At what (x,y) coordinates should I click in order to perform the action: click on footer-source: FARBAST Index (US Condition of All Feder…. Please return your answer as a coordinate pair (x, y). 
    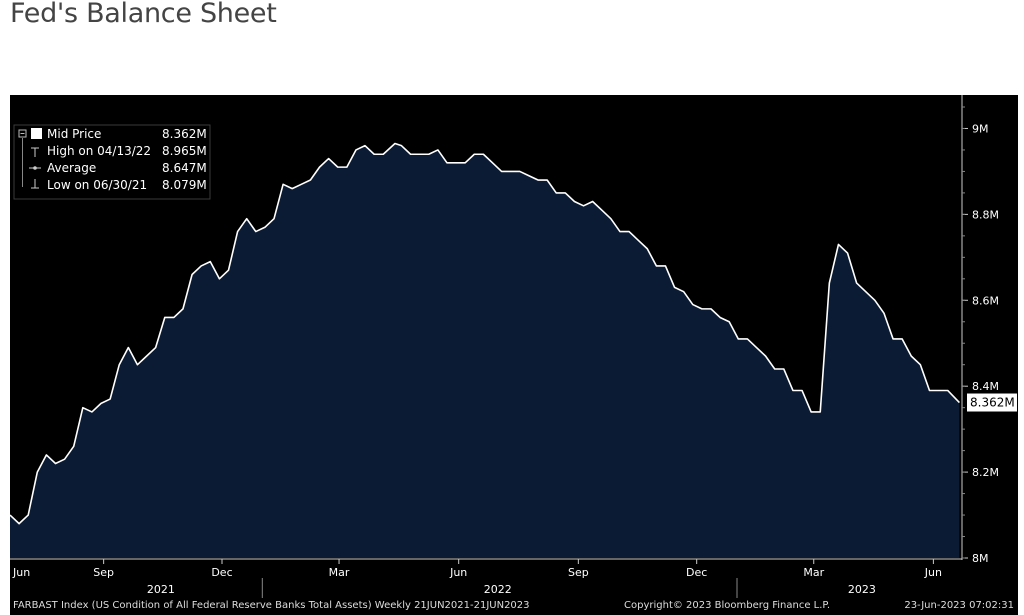
    Looking at the image, I should click on (271, 605).